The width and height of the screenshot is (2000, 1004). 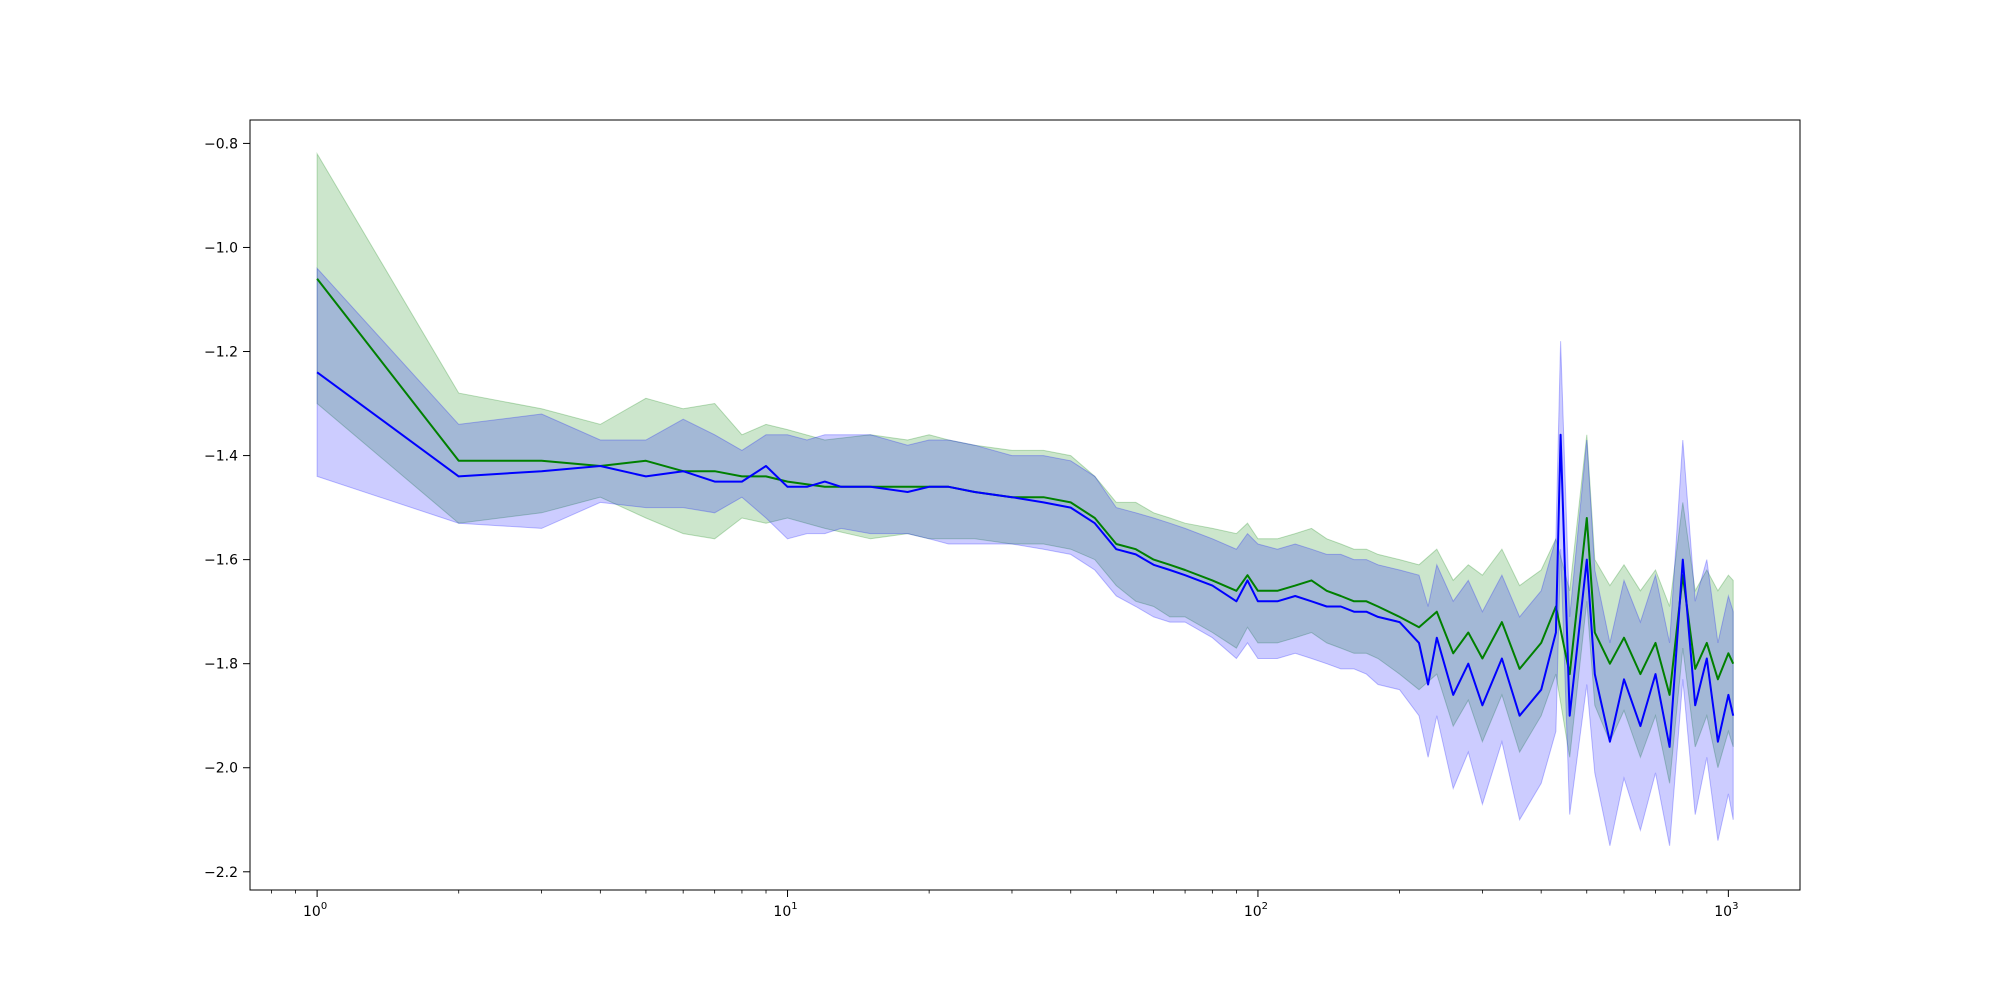 What do you see at coordinates (221, 353) in the screenshot?
I see `y-tick-label: −1.2` at bounding box center [221, 353].